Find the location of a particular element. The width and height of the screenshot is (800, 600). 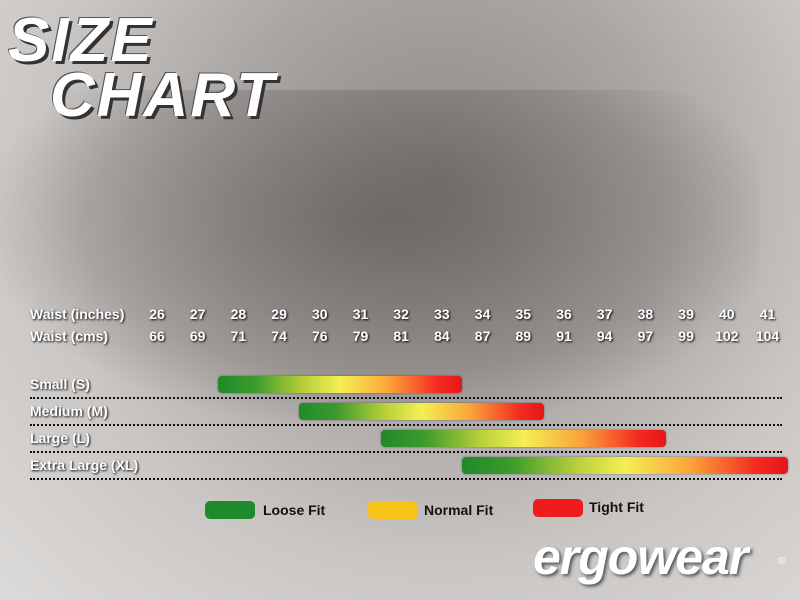

waist-cm-value: 97 is located at coordinates (645, 336).